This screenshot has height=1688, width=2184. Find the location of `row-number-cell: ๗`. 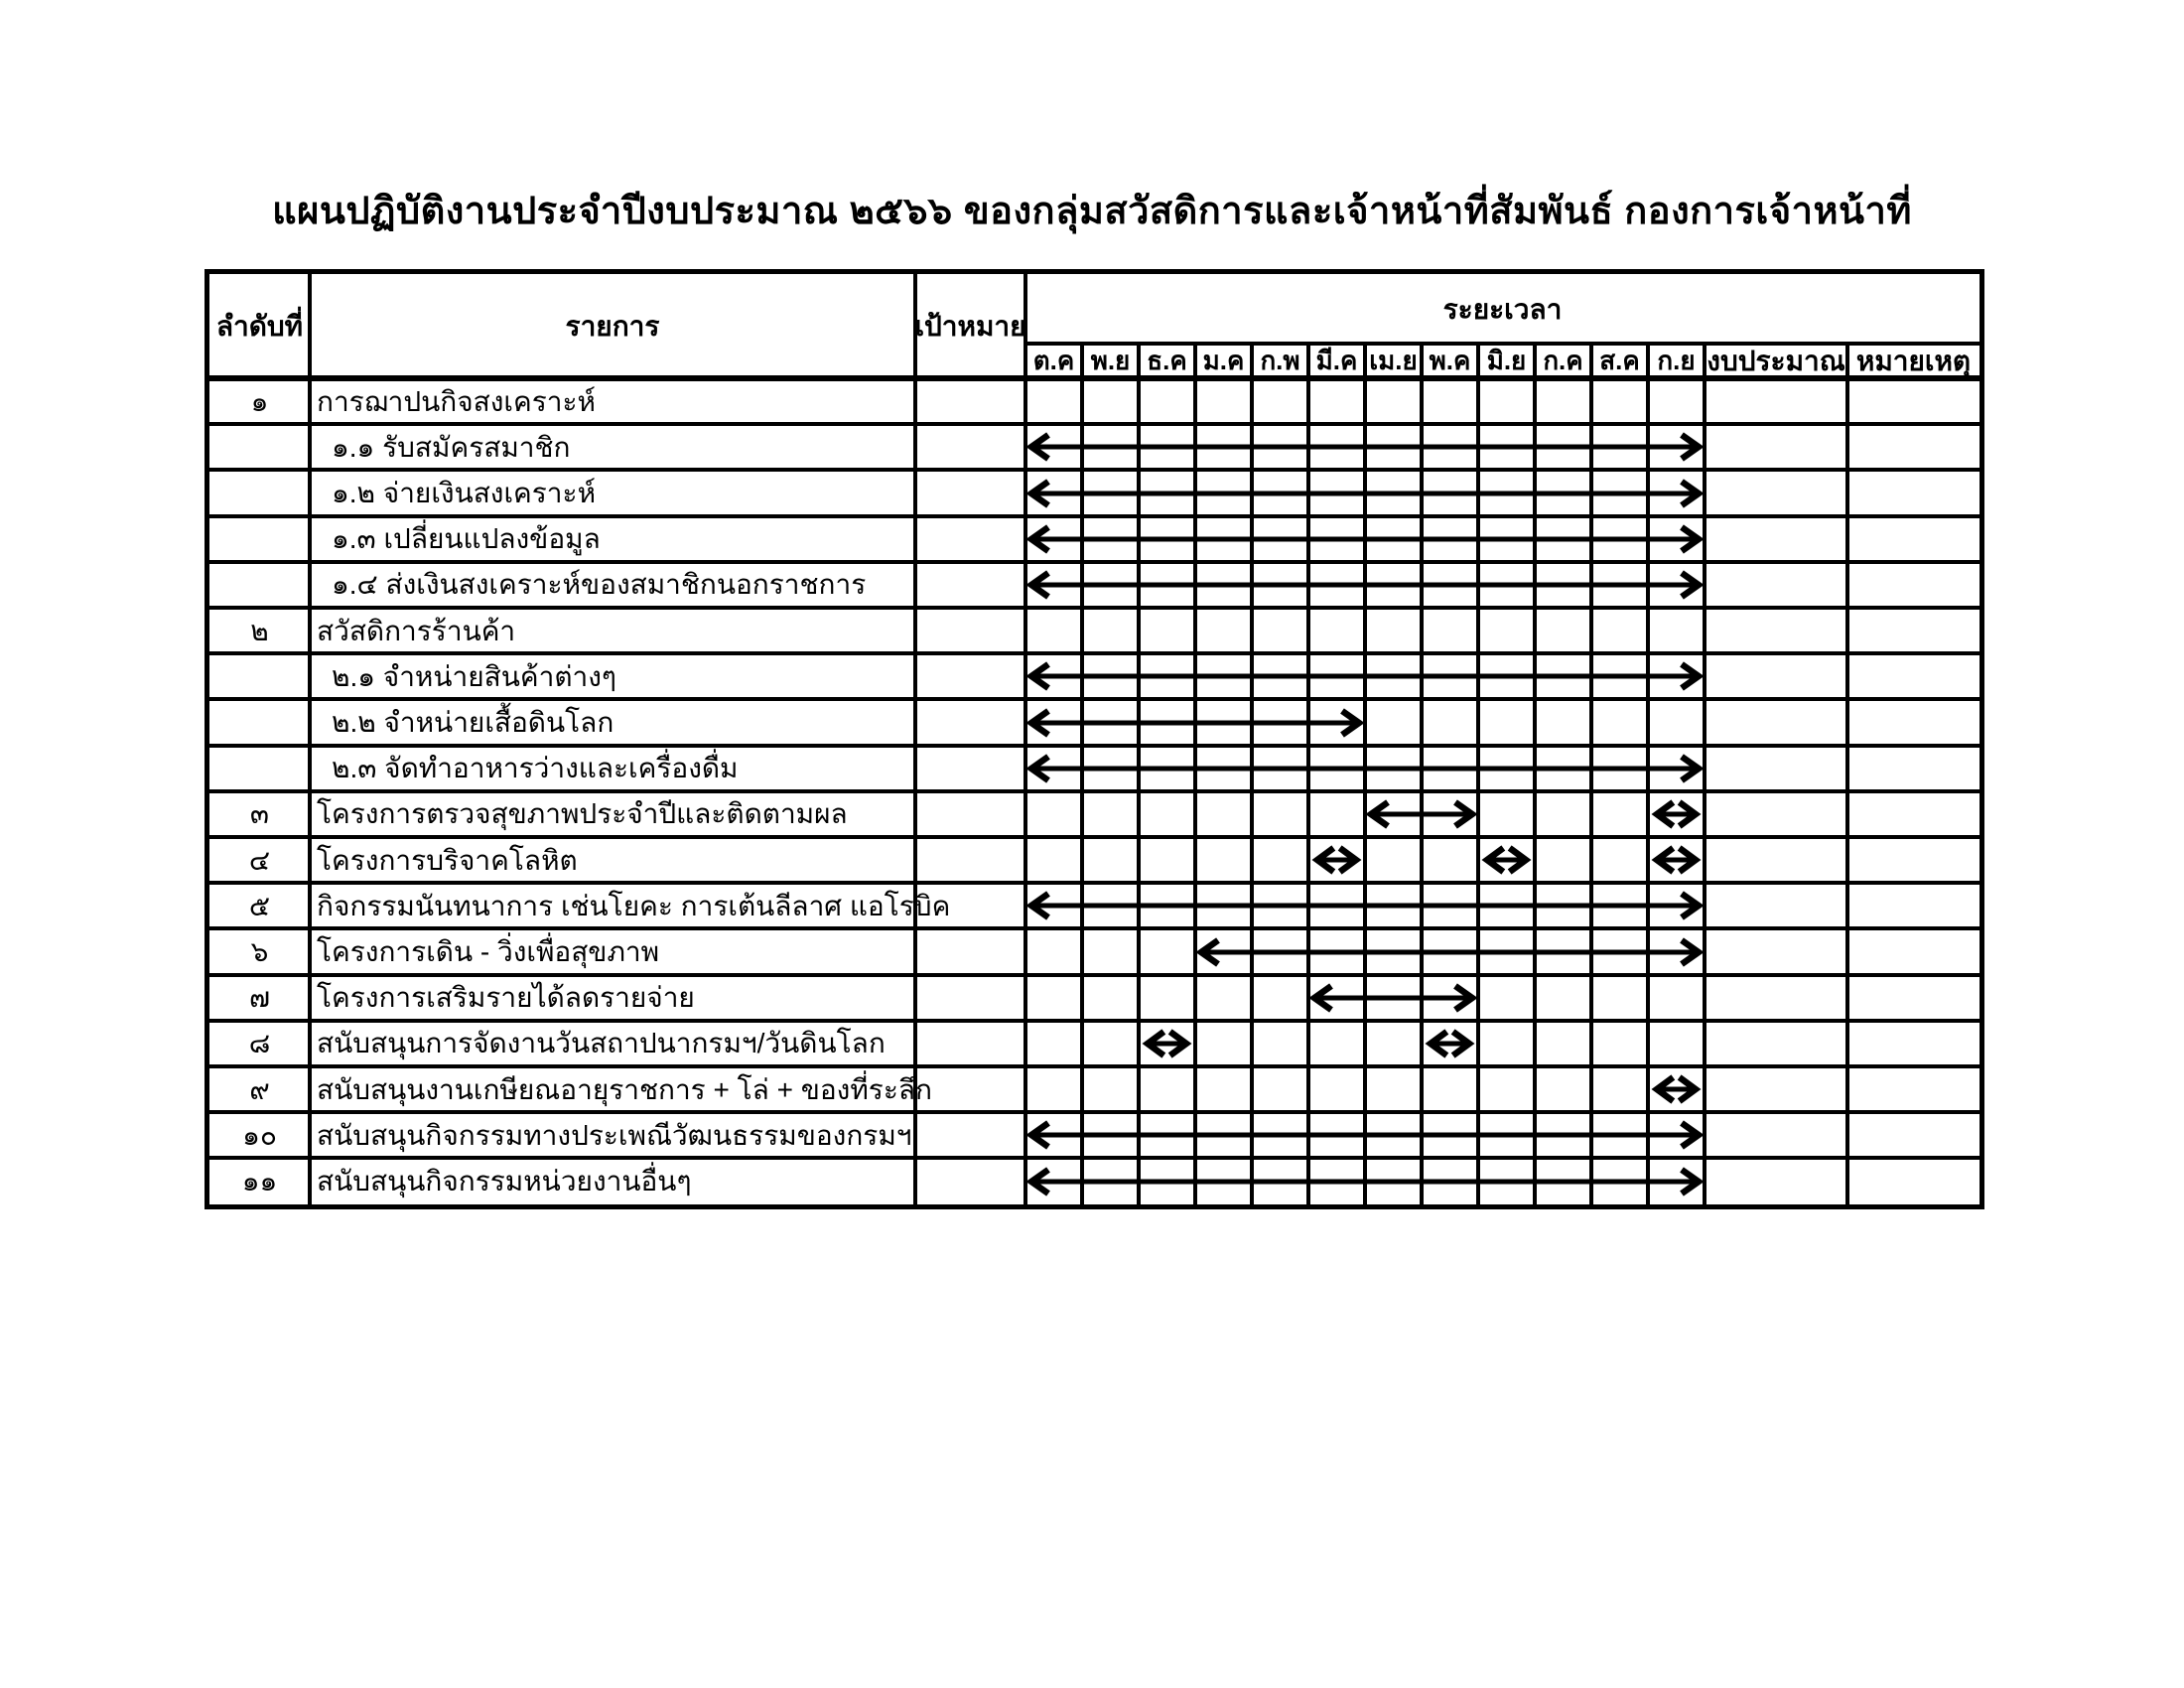

row-number-cell: ๗ is located at coordinates (259, 998).